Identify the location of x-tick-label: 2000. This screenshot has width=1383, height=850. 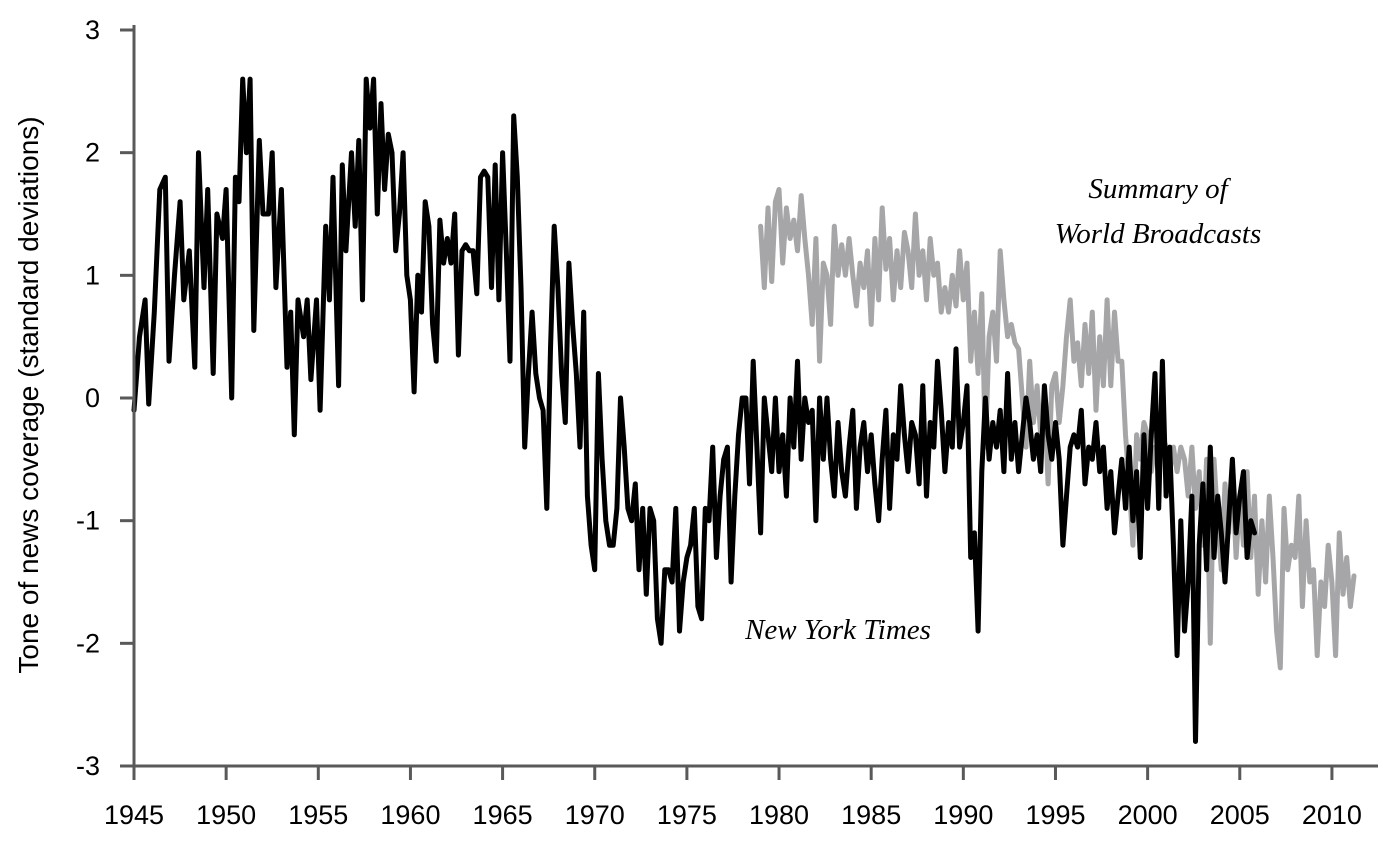
(1148, 815).